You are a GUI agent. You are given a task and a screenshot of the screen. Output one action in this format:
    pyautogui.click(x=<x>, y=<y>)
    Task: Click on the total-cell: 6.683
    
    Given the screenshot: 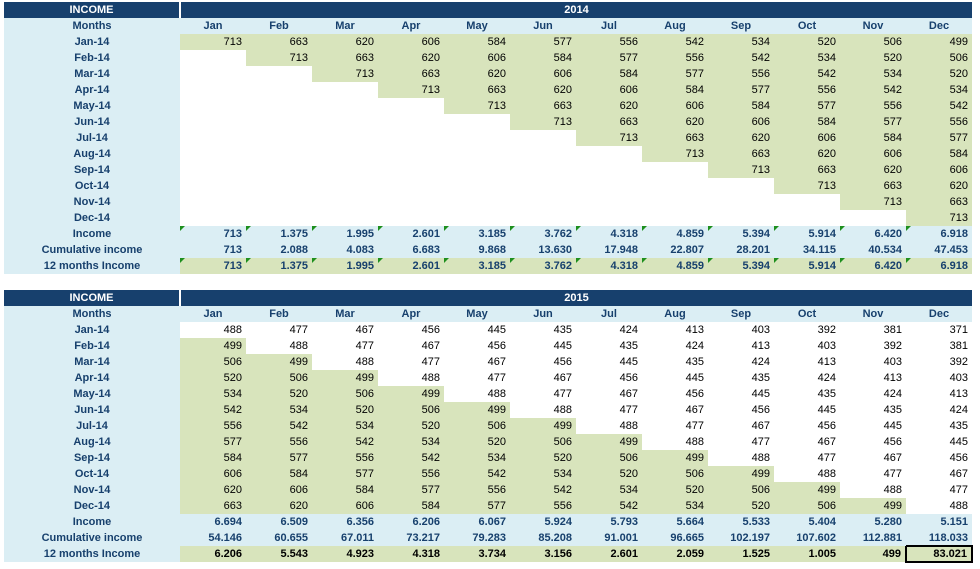 What is the action you would take?
    pyautogui.click(x=411, y=250)
    